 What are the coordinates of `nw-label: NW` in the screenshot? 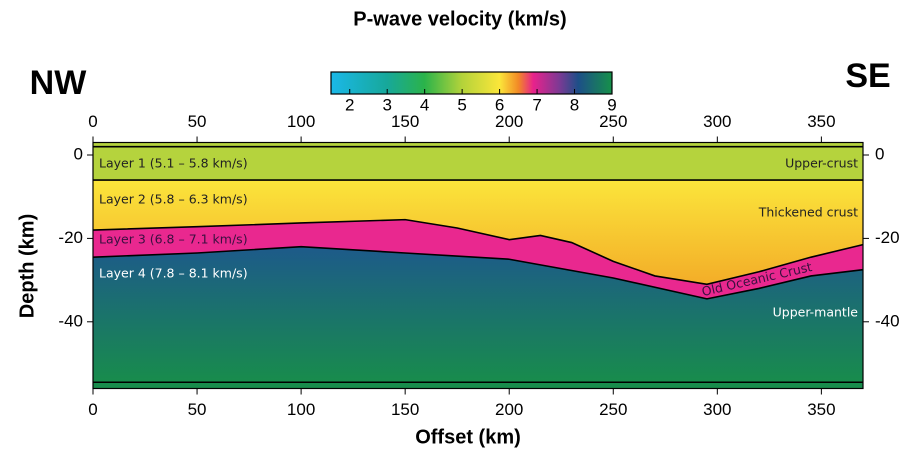 It's located at (59, 83).